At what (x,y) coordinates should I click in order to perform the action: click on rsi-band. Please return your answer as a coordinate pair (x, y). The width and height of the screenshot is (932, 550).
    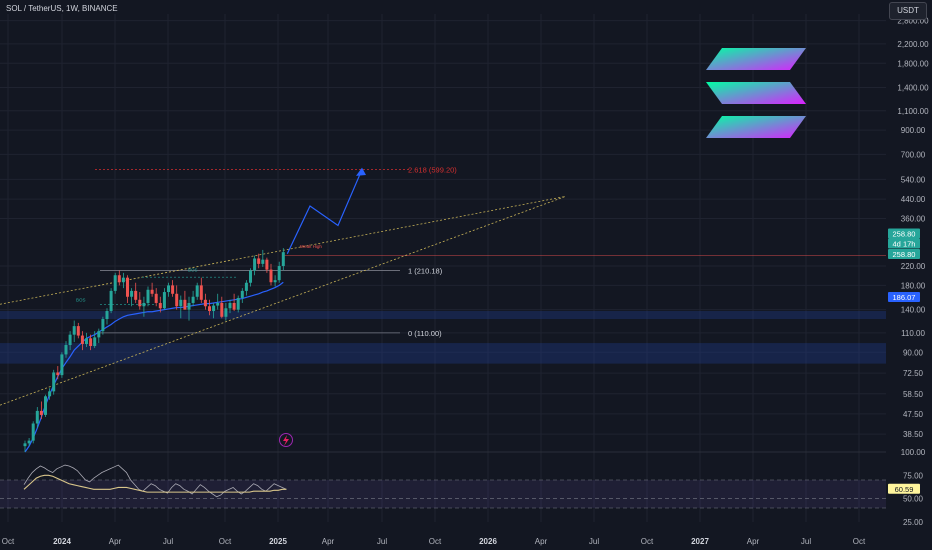
    Looking at the image, I should click on (443, 494).